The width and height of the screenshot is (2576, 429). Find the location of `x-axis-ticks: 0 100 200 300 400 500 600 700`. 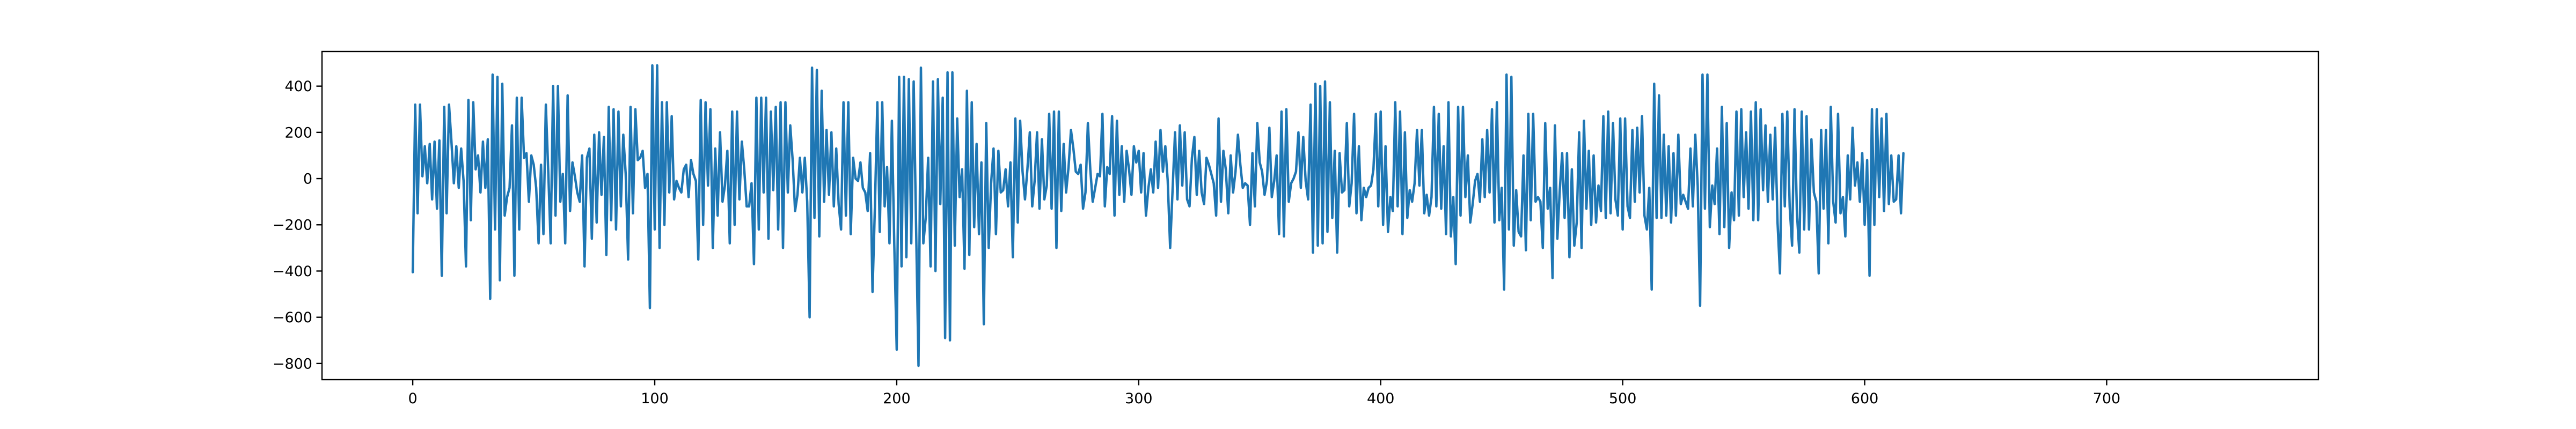

x-axis-ticks: 0 100 200 300 400 500 600 700 is located at coordinates (1264, 393).